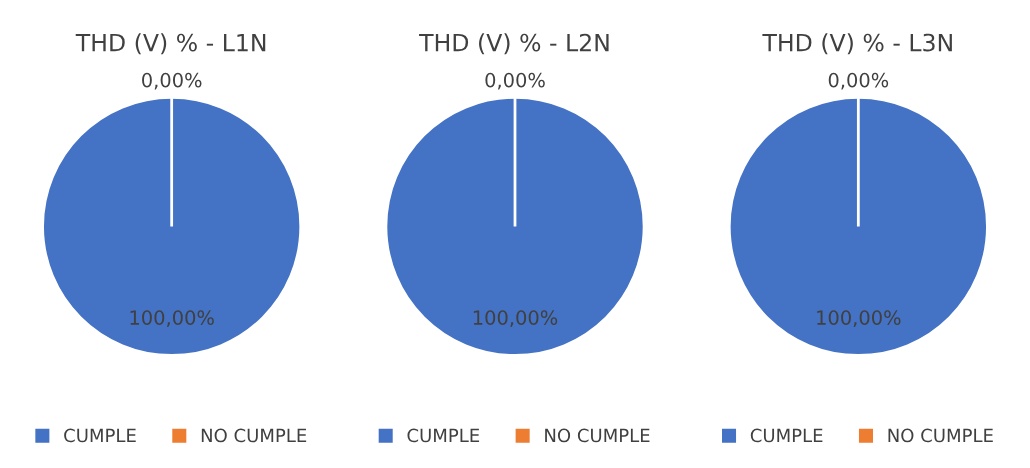  What do you see at coordinates (170, 44) in the screenshot?
I see `chart-title: THD (V) % - L1N` at bounding box center [170, 44].